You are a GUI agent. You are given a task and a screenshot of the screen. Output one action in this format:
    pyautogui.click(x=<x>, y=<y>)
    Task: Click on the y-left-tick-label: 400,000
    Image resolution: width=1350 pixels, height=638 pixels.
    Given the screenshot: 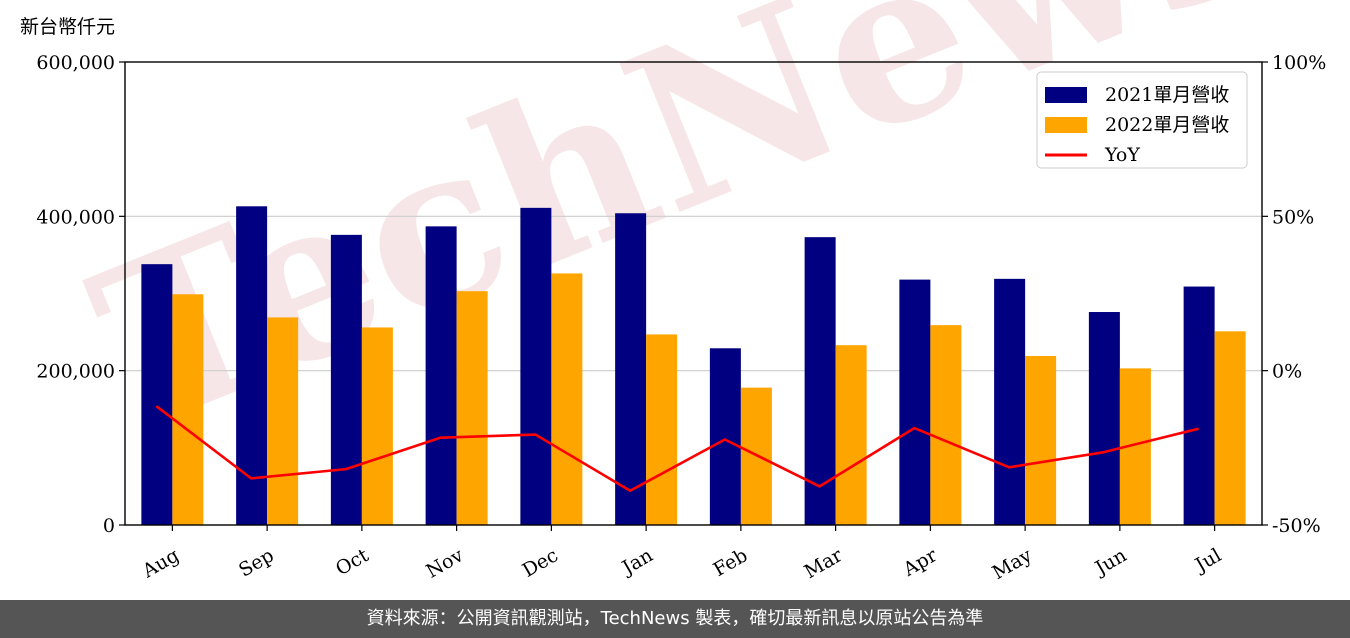 What is the action you would take?
    pyautogui.click(x=75, y=217)
    